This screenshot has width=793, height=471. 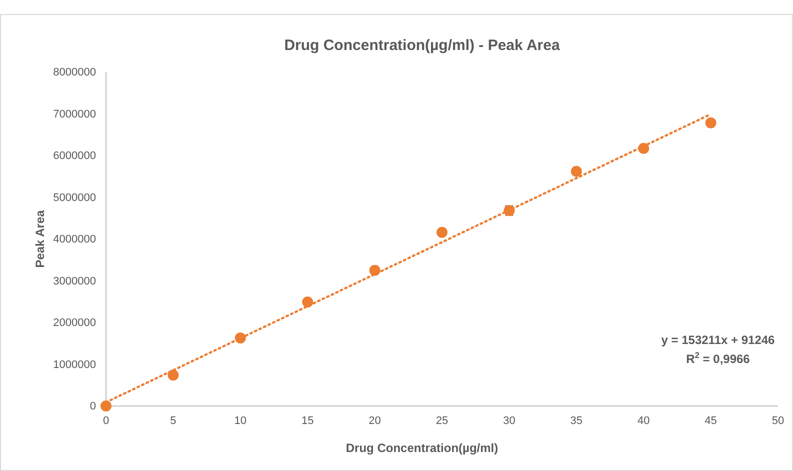 I want to click on x-tick-label: 0, so click(x=106, y=420).